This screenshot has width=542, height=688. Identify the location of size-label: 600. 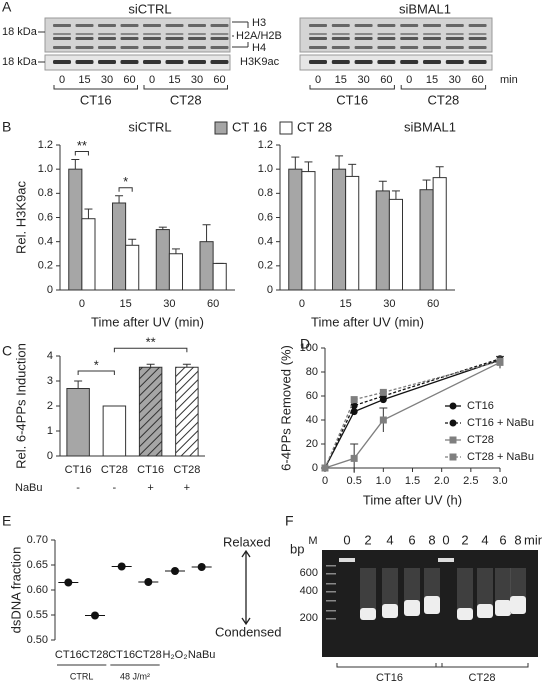
(309, 573).